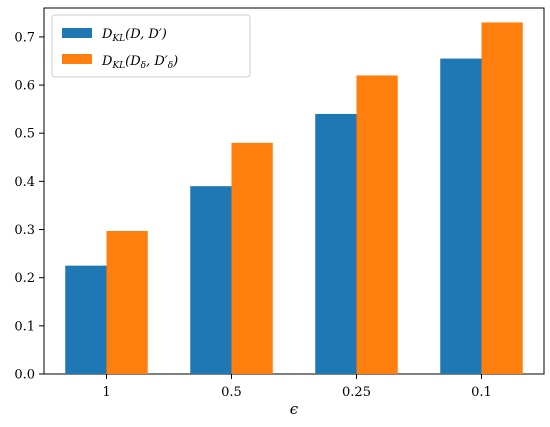 The image size is (550, 427). I want to click on bar-series-2-0.25, so click(377, 224).